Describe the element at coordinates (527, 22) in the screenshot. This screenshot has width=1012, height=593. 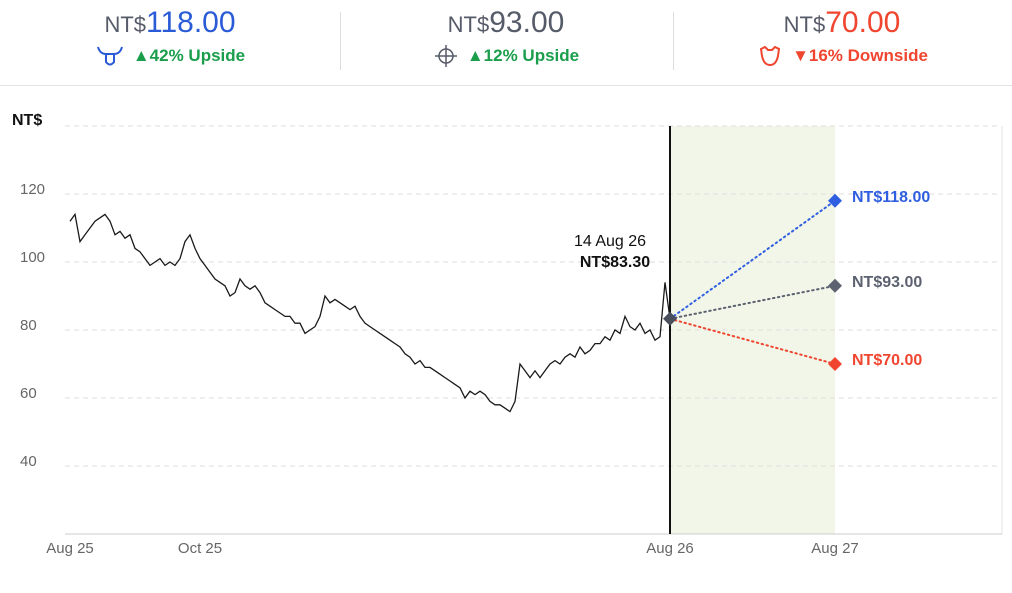
I see `price: 93.00` at that location.